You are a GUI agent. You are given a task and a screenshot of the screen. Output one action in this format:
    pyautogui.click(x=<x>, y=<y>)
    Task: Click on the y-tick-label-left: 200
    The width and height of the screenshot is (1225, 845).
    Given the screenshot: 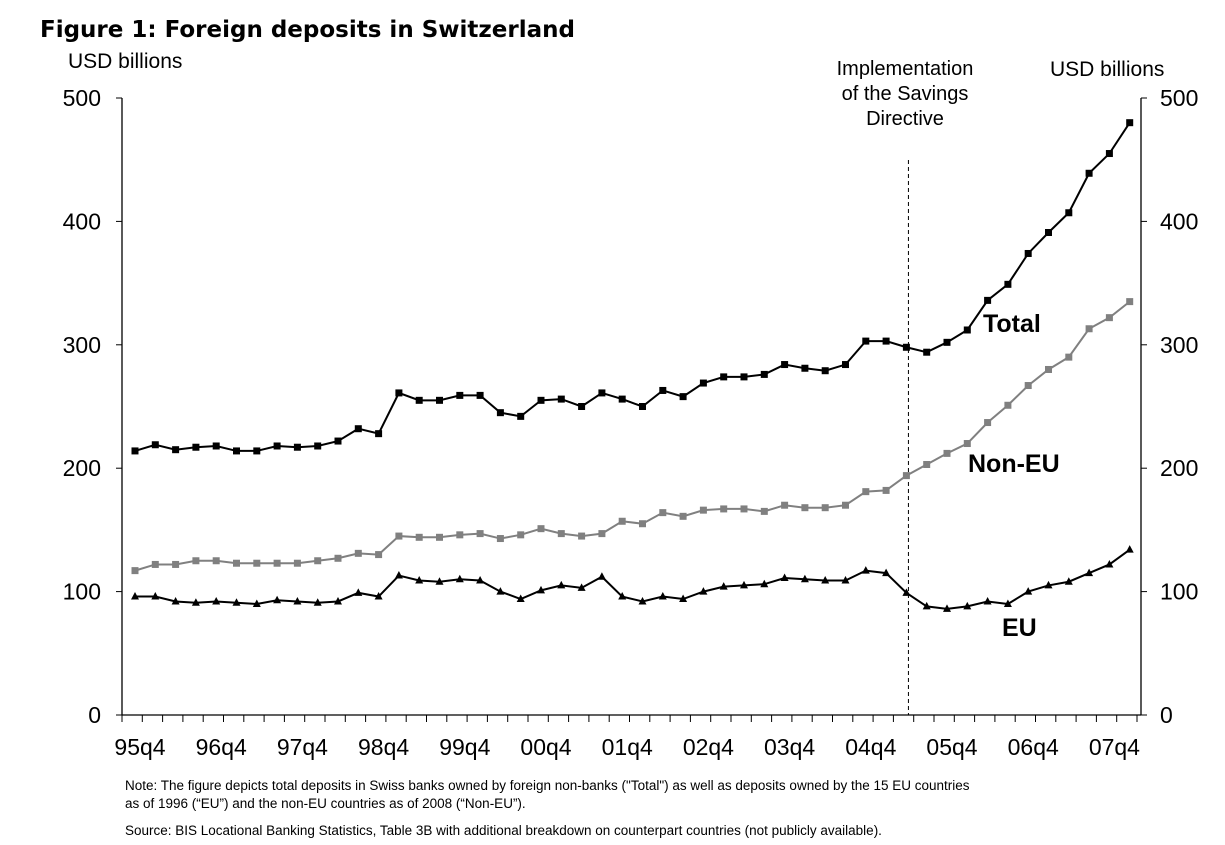 What is the action you would take?
    pyautogui.click(x=82, y=468)
    